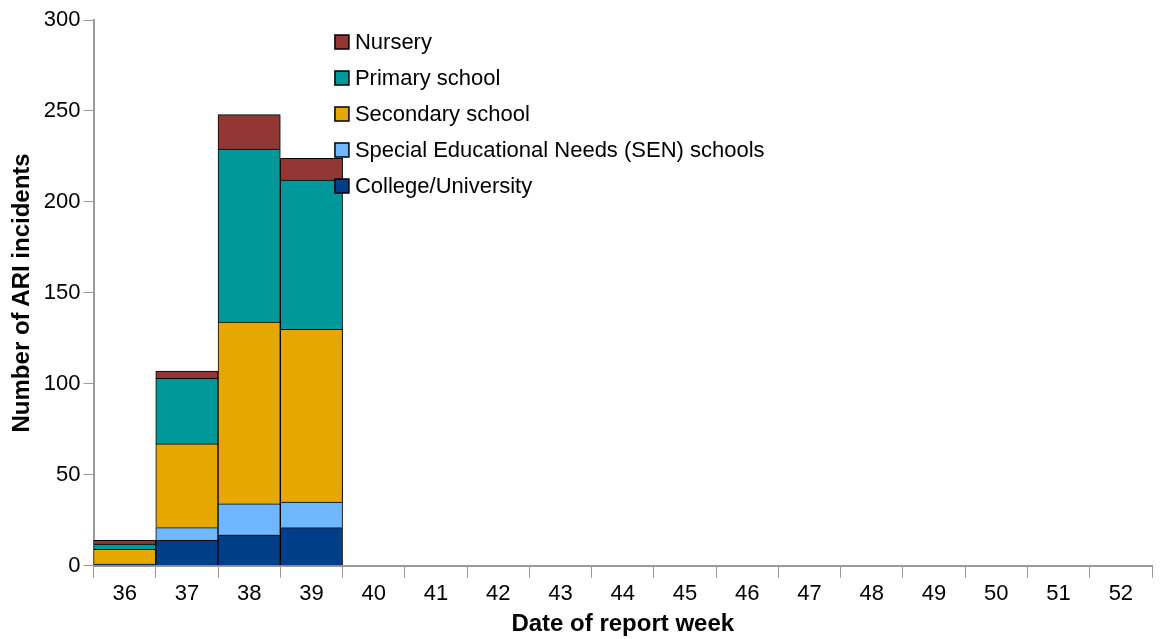  Describe the element at coordinates (249, 593) in the screenshot. I see `x-tick-label: 38` at that location.